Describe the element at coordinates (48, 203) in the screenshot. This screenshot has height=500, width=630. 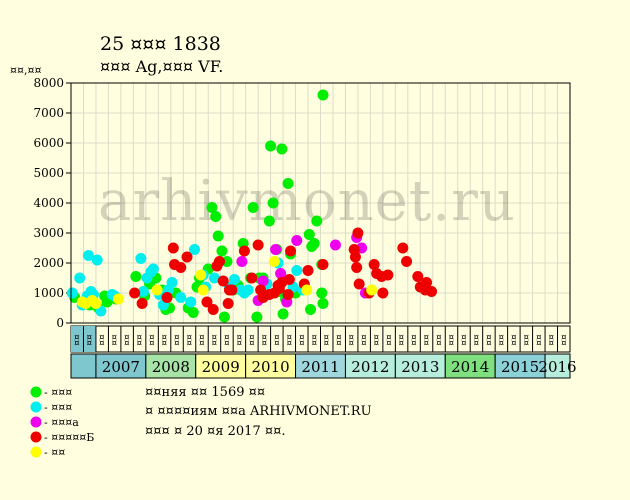
I see `y-tick-label: 4000` at that location.